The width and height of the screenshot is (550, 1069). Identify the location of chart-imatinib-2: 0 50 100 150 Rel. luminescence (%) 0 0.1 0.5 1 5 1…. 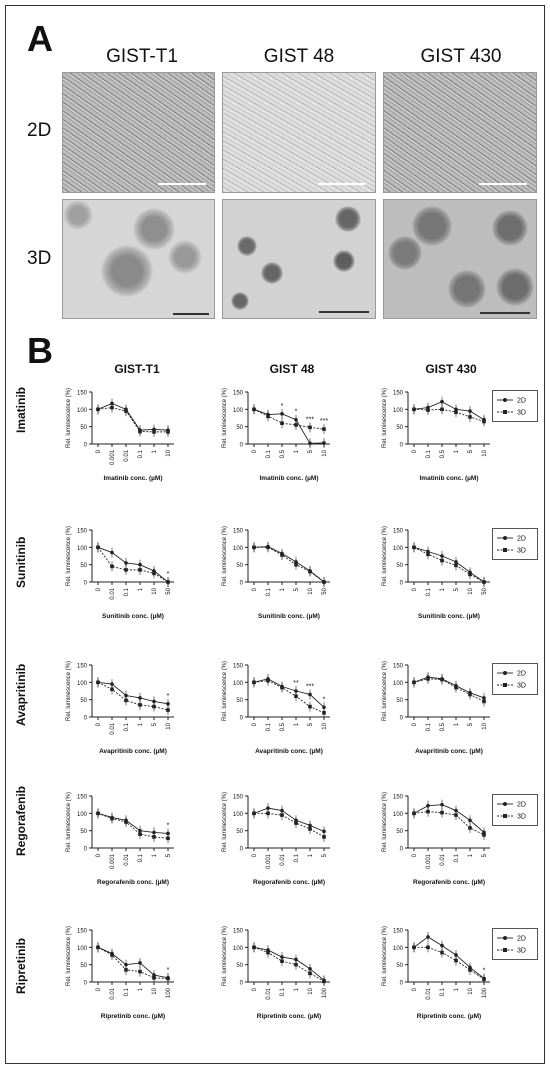
(276, 435).